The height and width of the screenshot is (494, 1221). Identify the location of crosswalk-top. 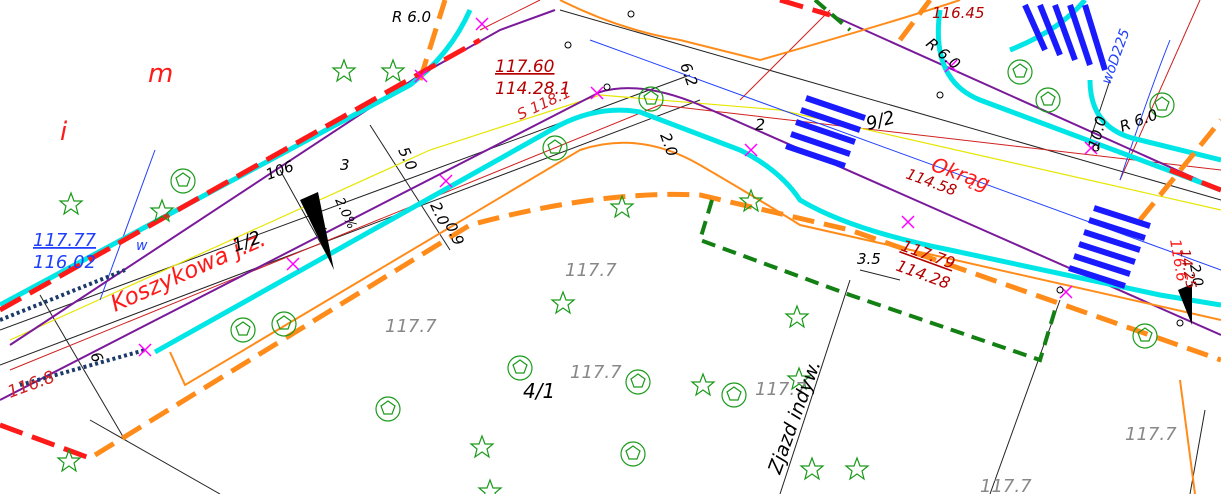
(1065, 37).